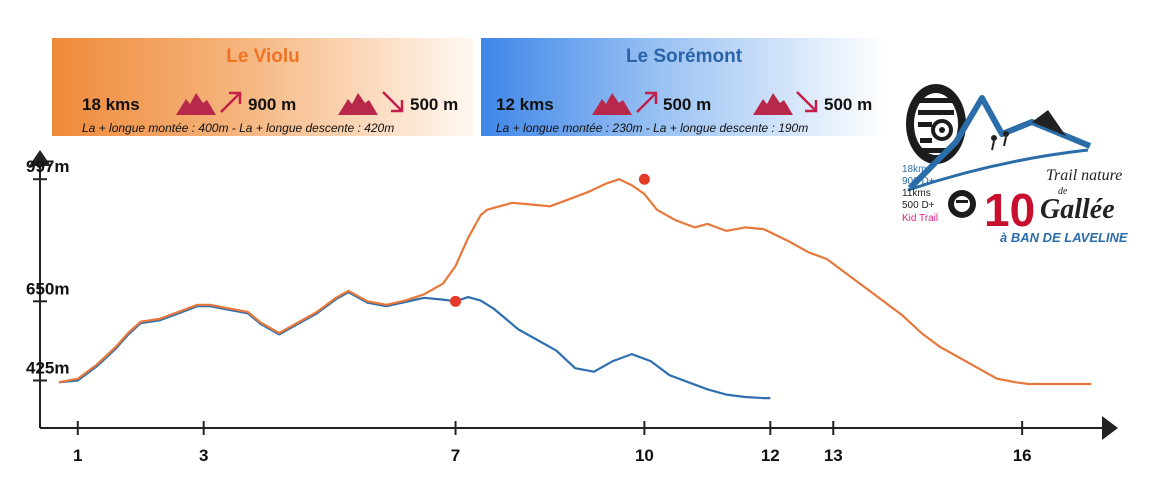  I want to click on logo-info-3: 11kms, so click(916, 193).